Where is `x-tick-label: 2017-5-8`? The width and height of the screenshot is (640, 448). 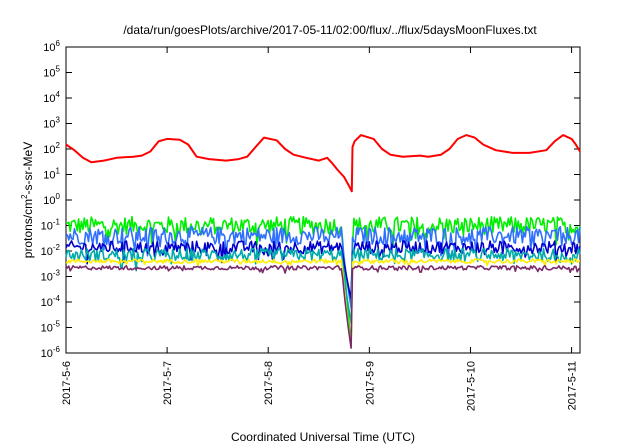
x-tick-label: 2017-5-8 is located at coordinates (269, 383).